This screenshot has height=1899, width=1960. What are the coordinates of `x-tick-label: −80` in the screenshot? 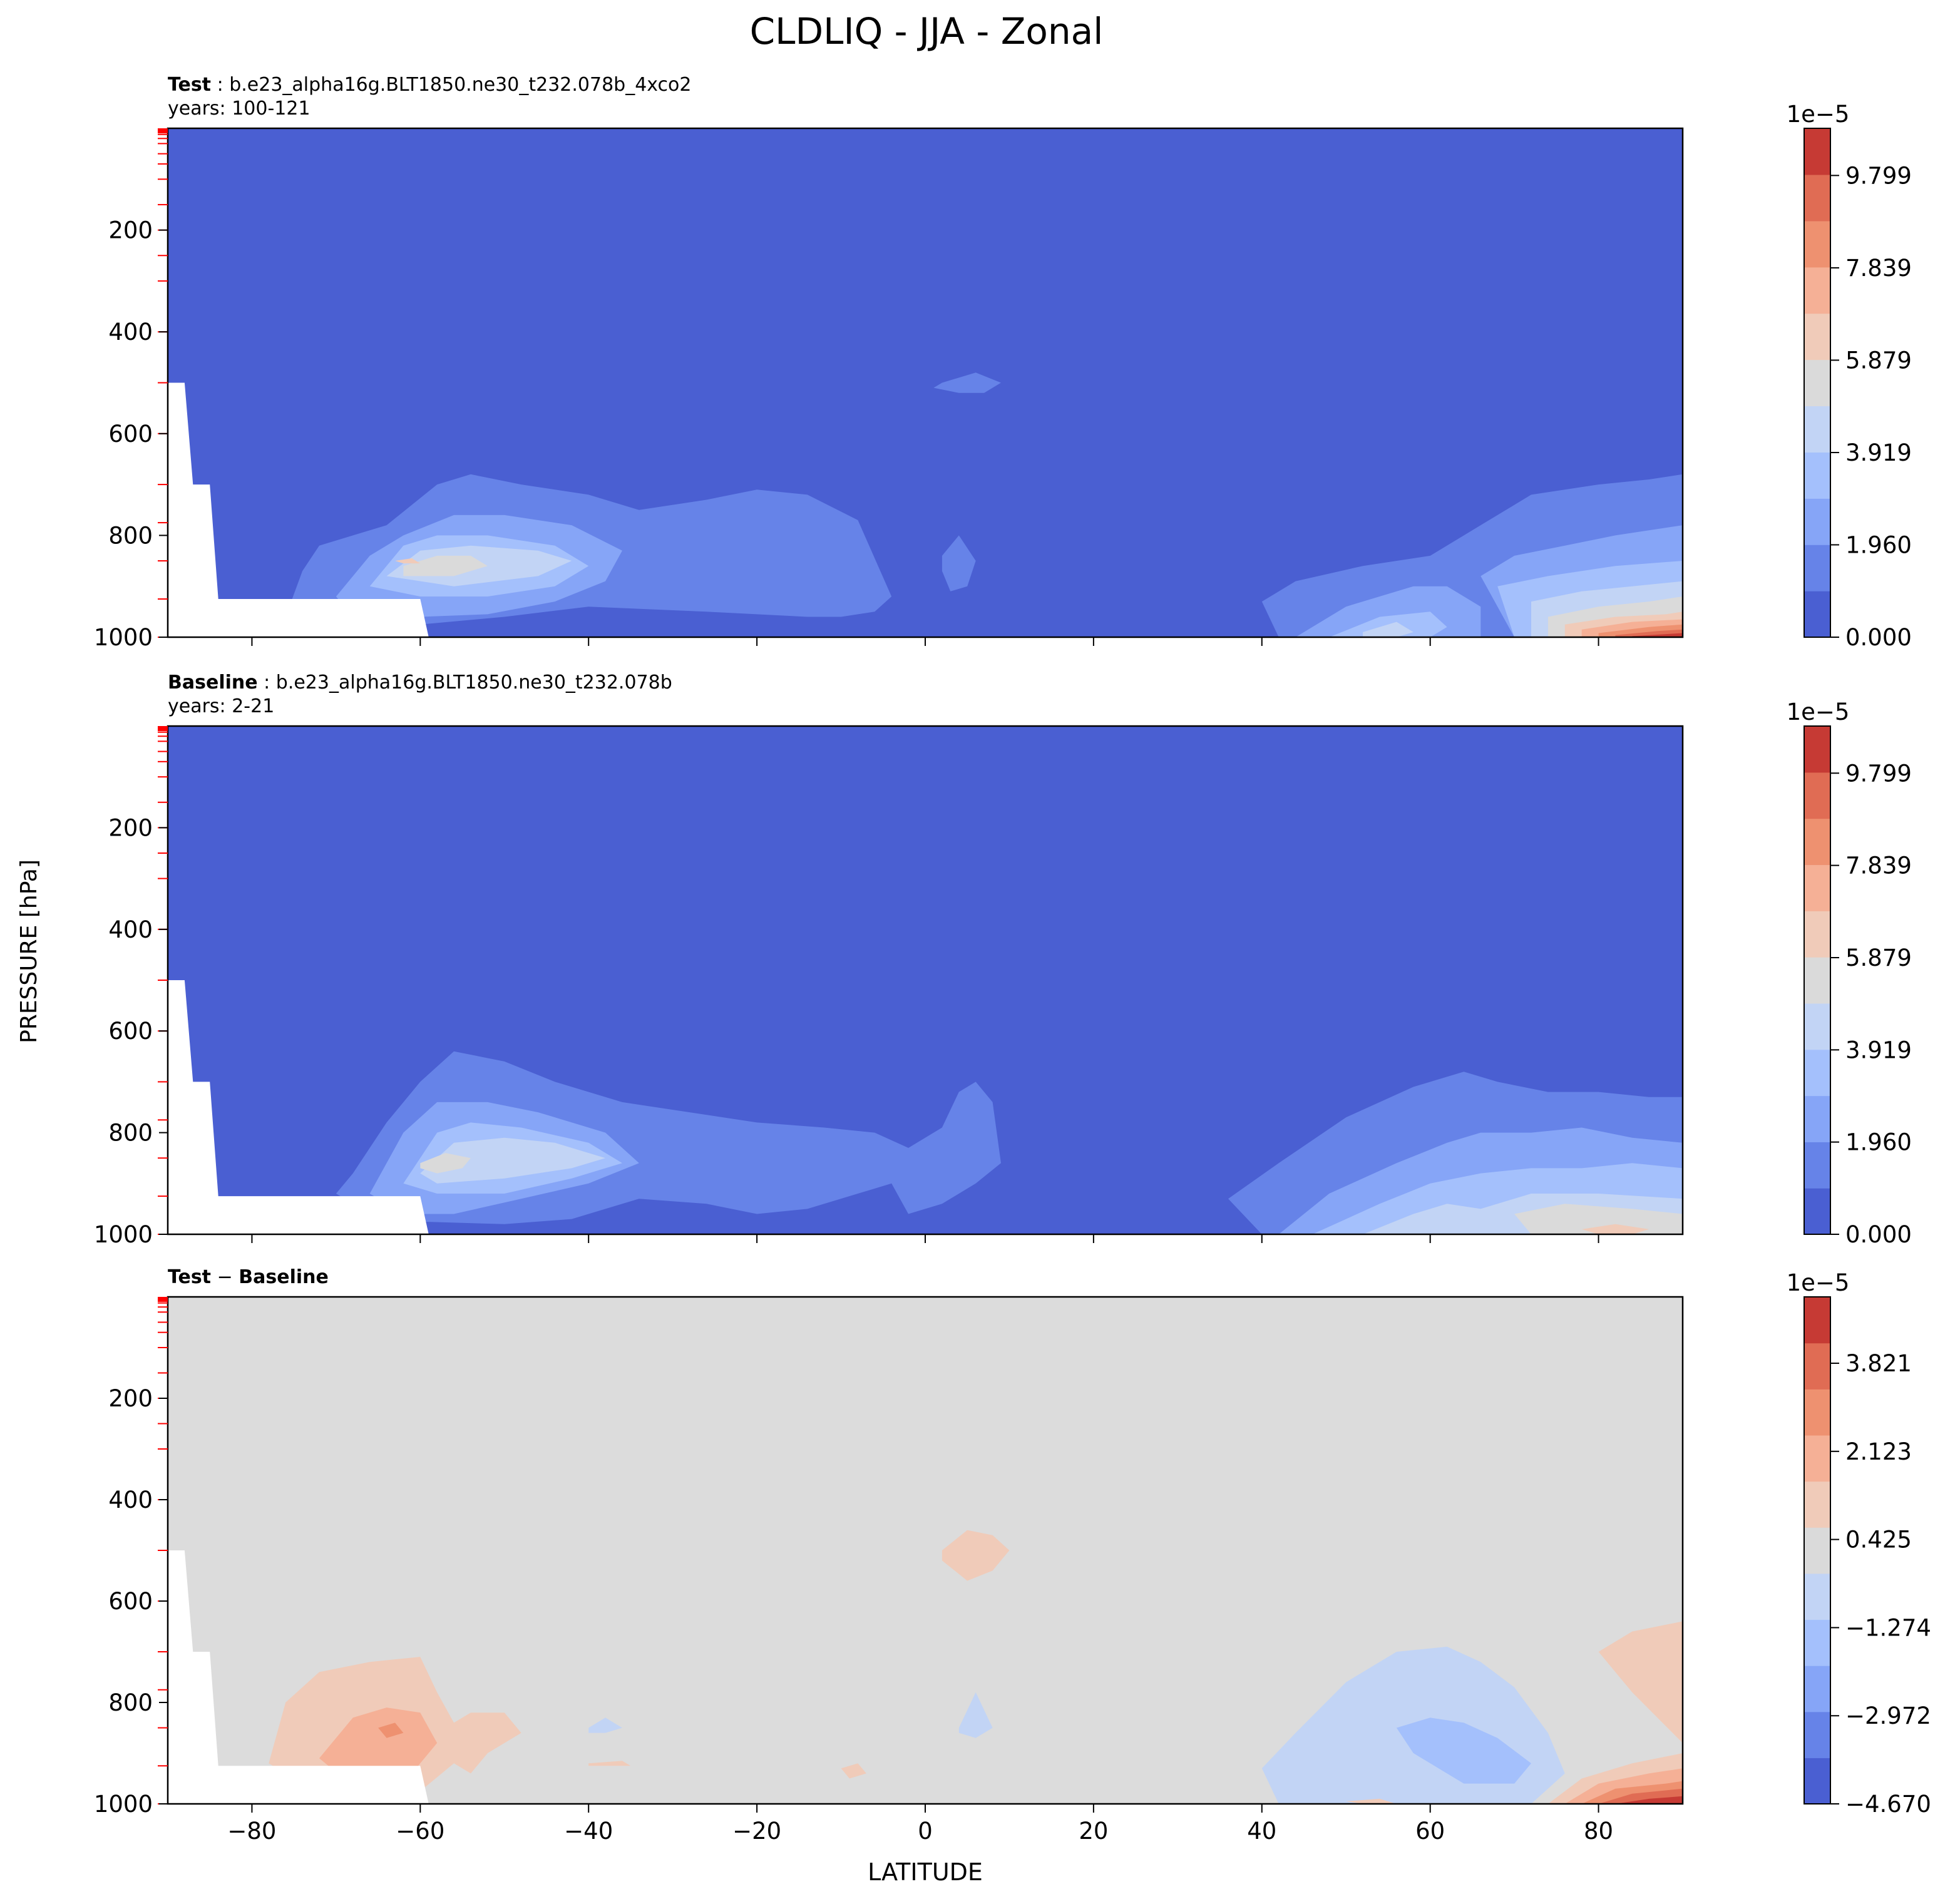 It's located at (251, 1831).